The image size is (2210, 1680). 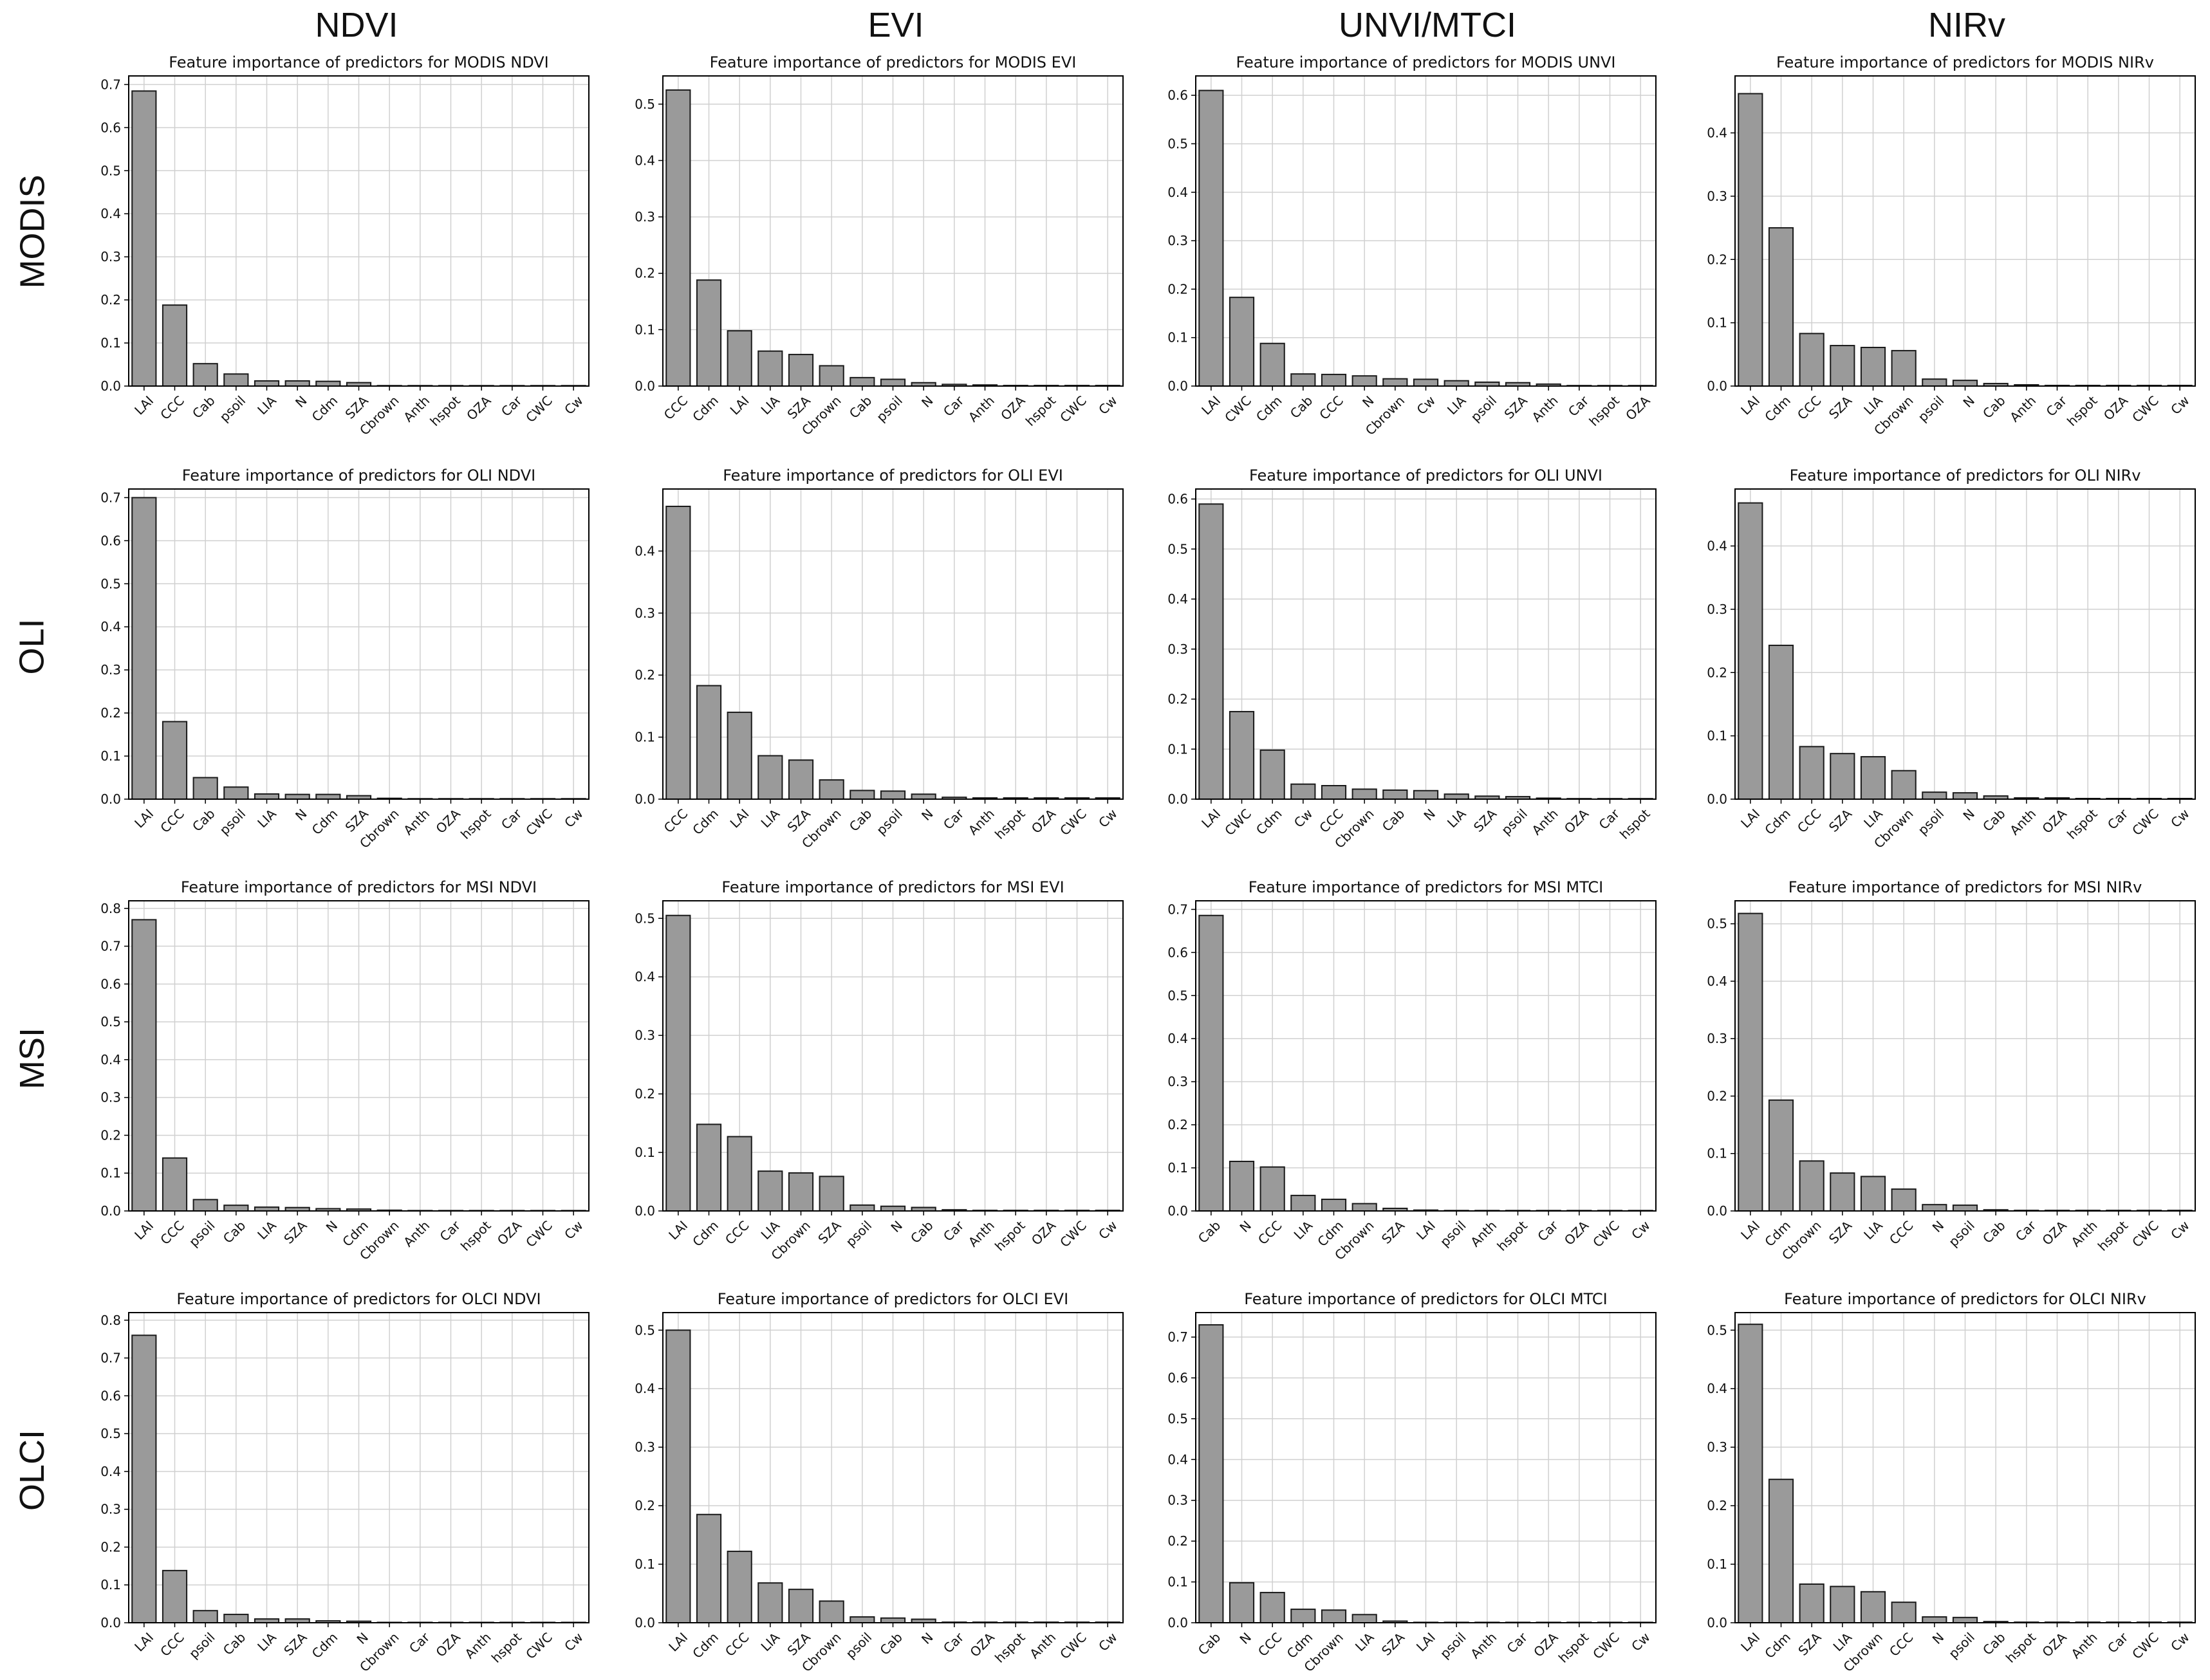 What do you see at coordinates (1303, 791) in the screenshot?
I see `bar-Cw` at bounding box center [1303, 791].